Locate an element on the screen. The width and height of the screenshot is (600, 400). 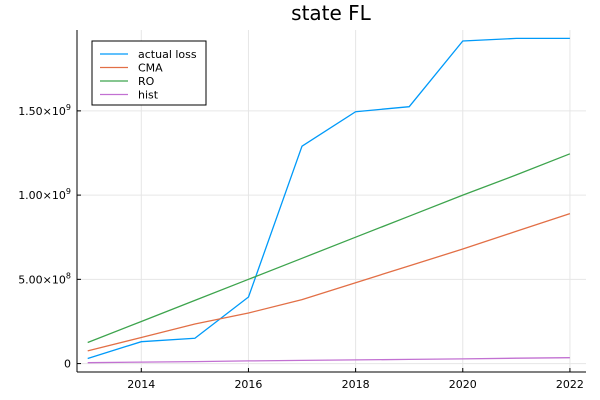
x-tick-label: 2018 is located at coordinates (356, 384).